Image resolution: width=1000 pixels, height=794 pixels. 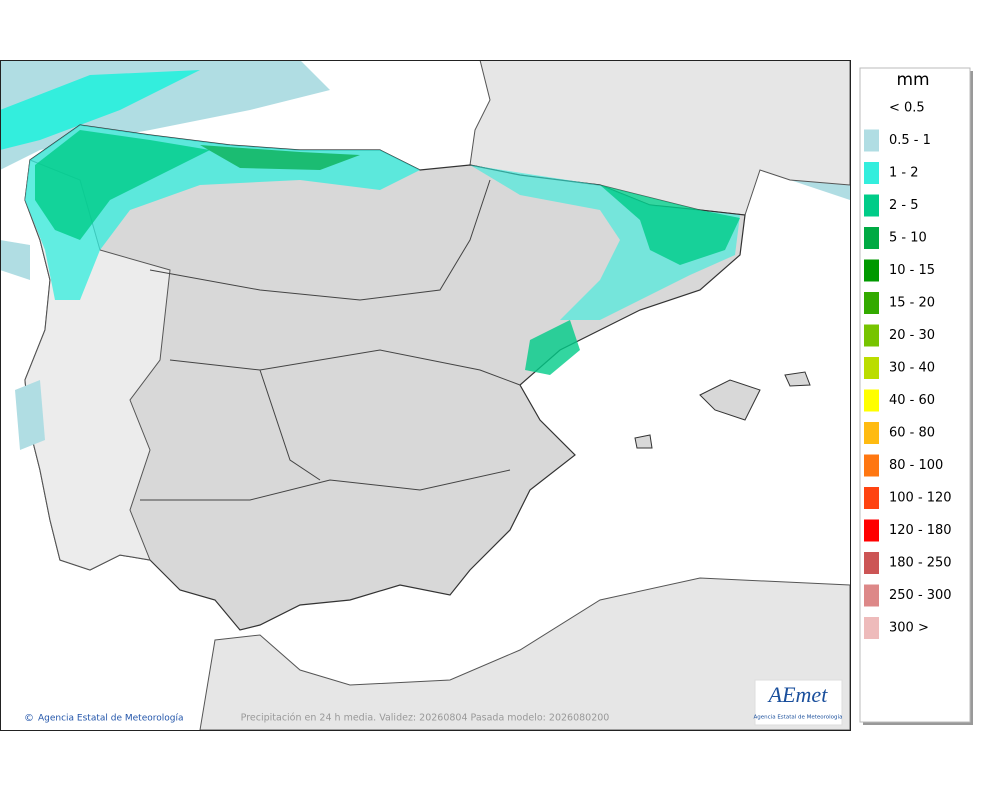 I want to click on legend-label: < 0.5, so click(x=907, y=108).